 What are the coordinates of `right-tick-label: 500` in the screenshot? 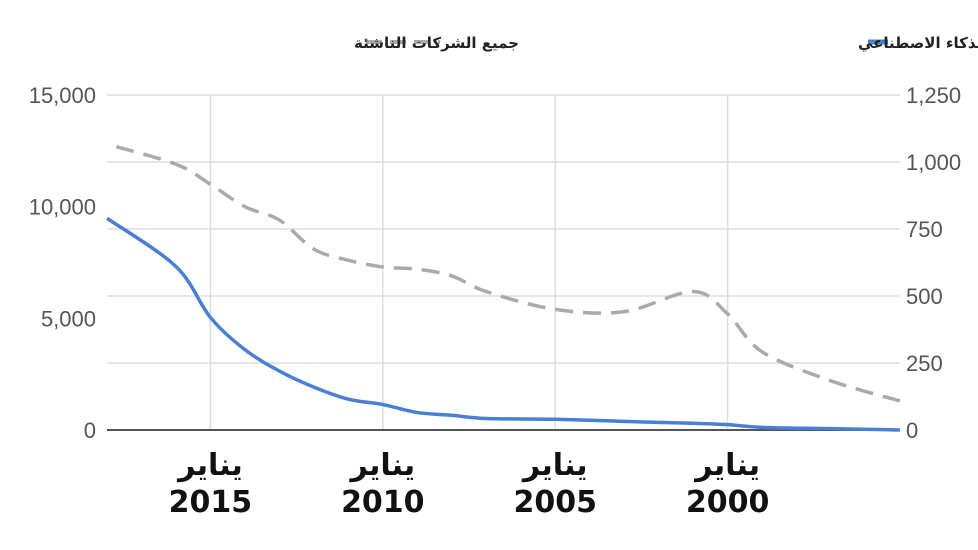 It's located at (924, 296).